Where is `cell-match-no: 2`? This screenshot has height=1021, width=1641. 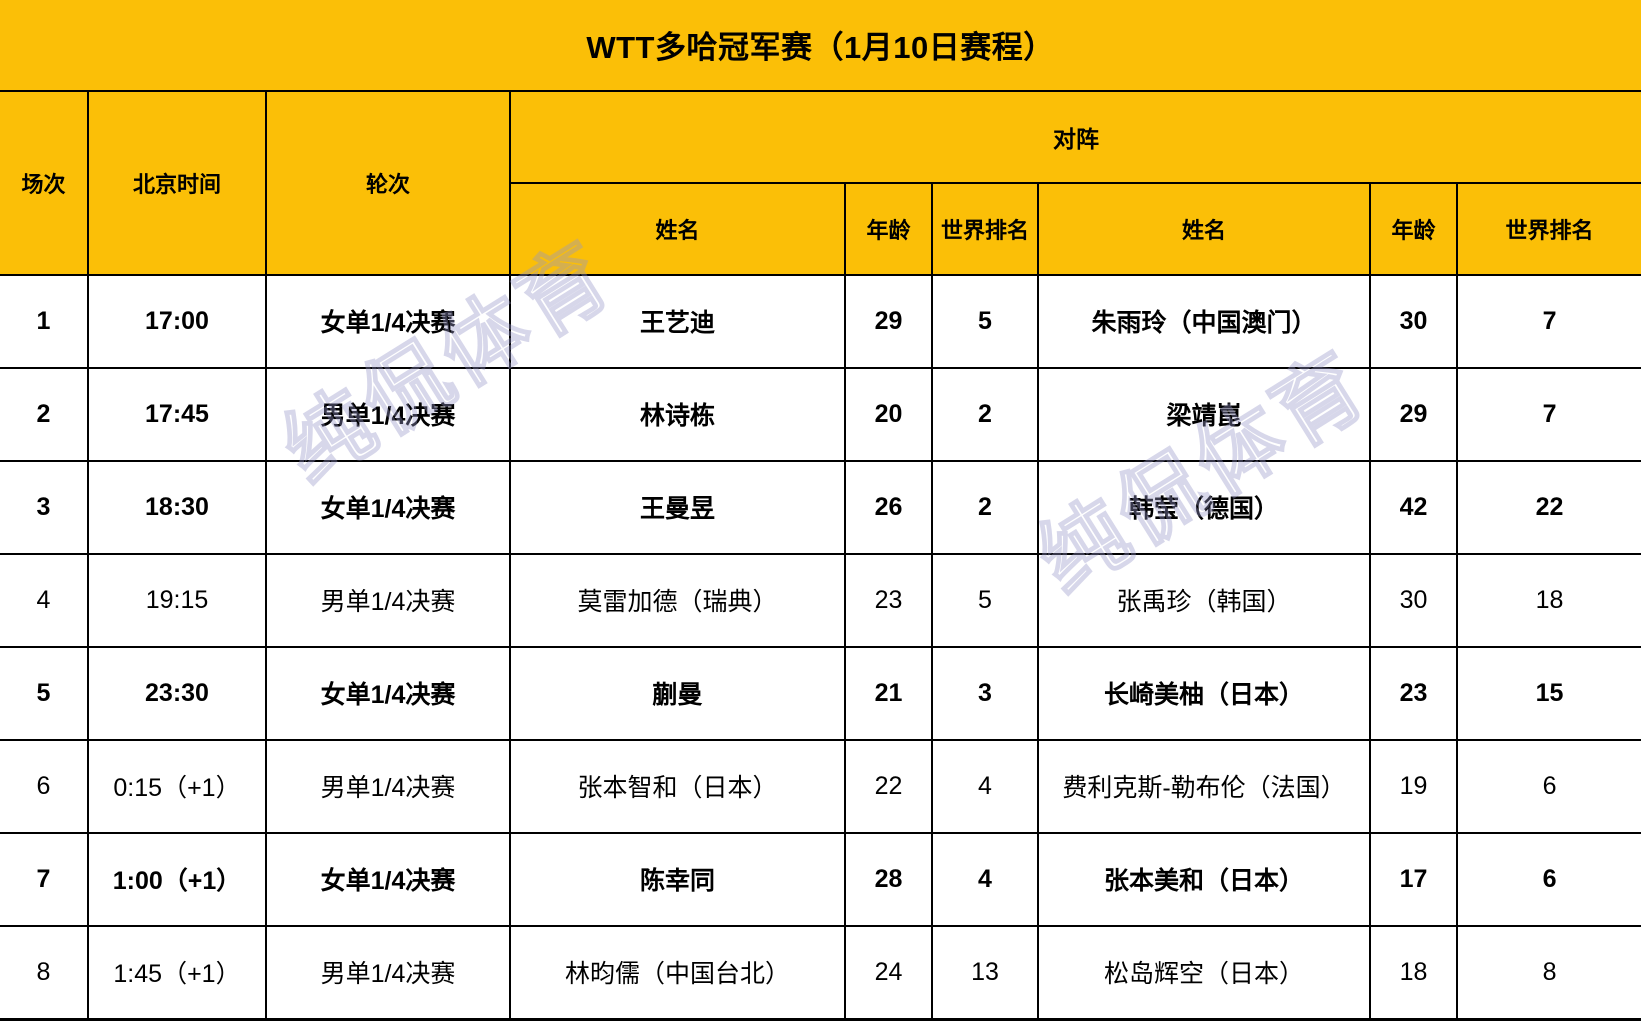
cell-match-no: 2 is located at coordinates (44, 414).